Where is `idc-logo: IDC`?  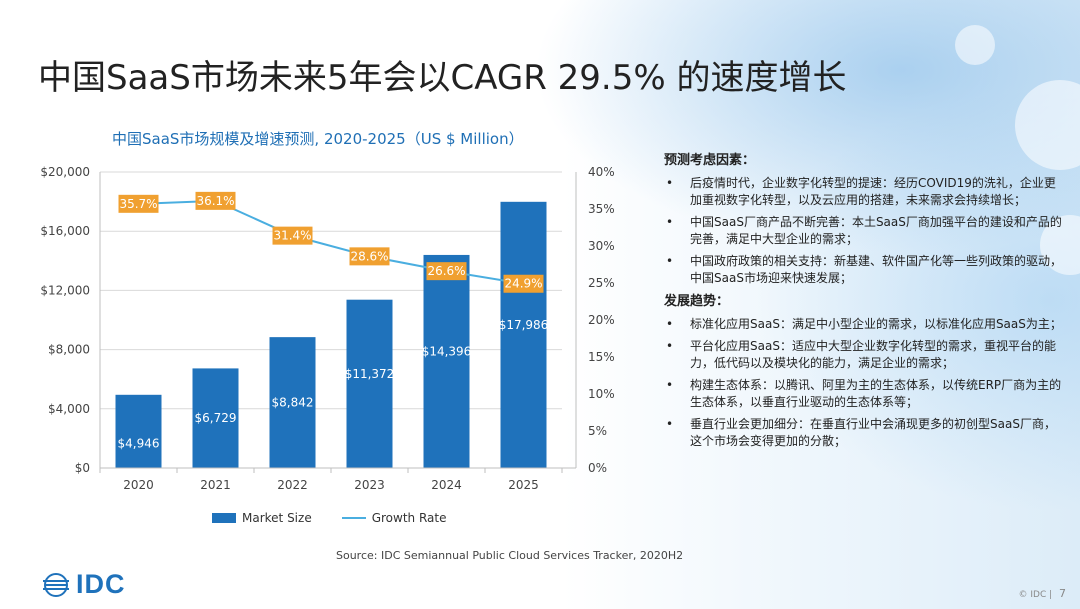 idc-logo: IDC is located at coordinates (84, 584).